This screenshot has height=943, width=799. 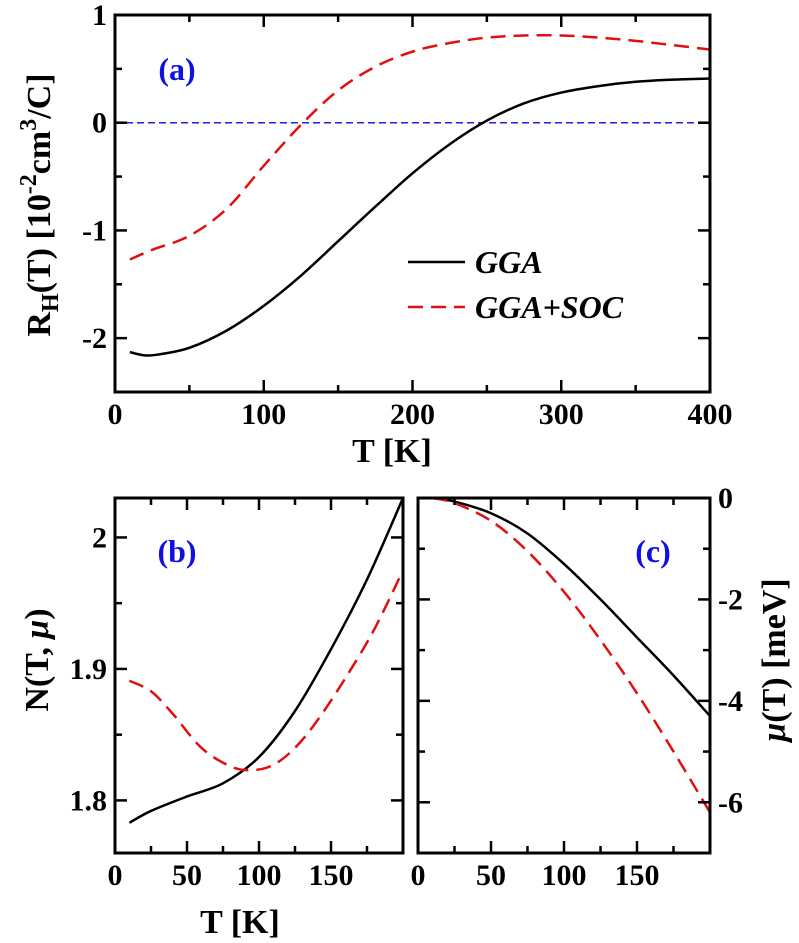 I want to click on panel-bc-x-axis-title: T [K], so click(x=240, y=922).